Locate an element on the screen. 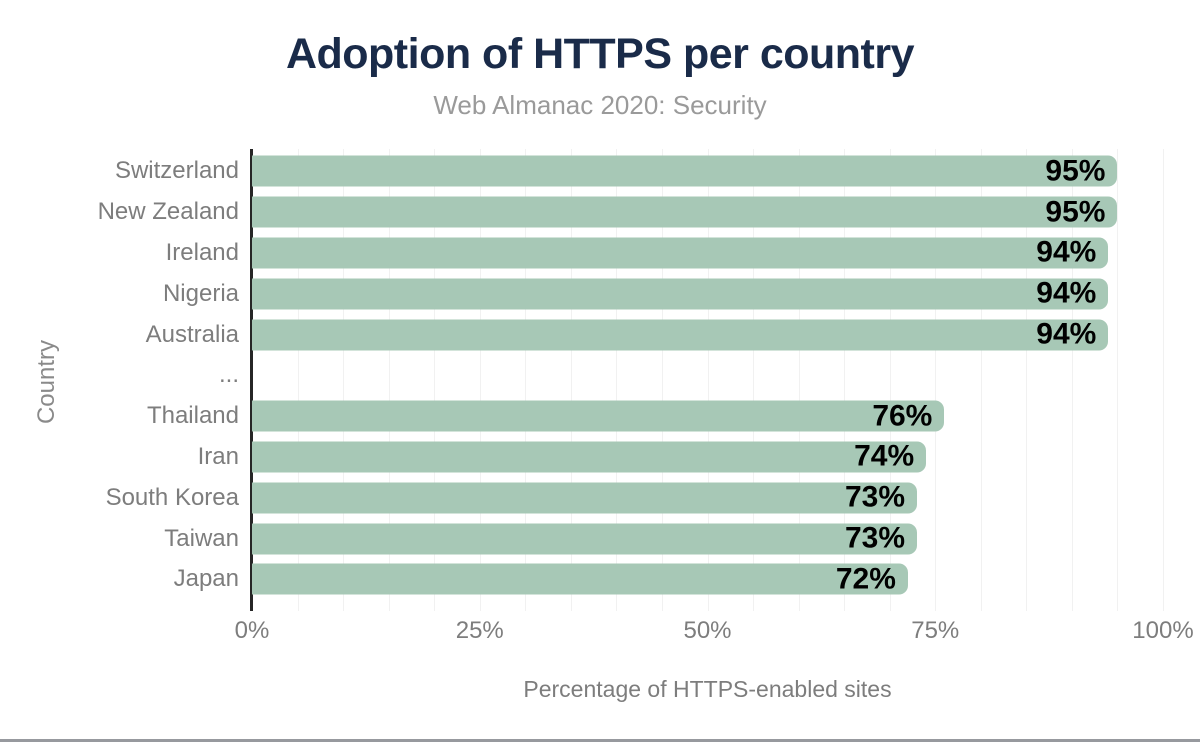 This screenshot has width=1200, height=742. country-label: Iran is located at coordinates (218, 456).